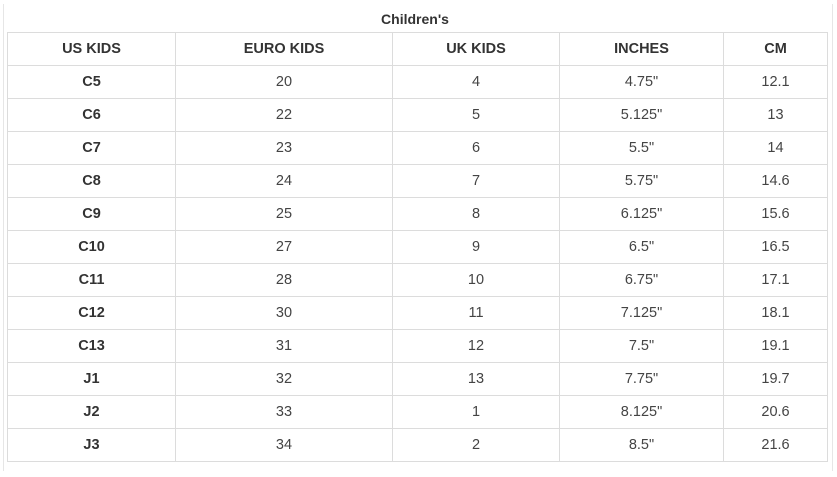  What do you see at coordinates (284, 445) in the screenshot?
I see `cell-euro-kids: 34` at bounding box center [284, 445].